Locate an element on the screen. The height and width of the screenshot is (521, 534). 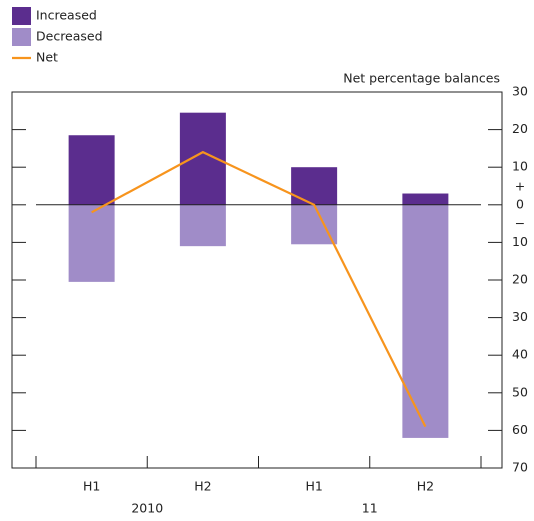
sign-label: + is located at coordinates (520, 185).